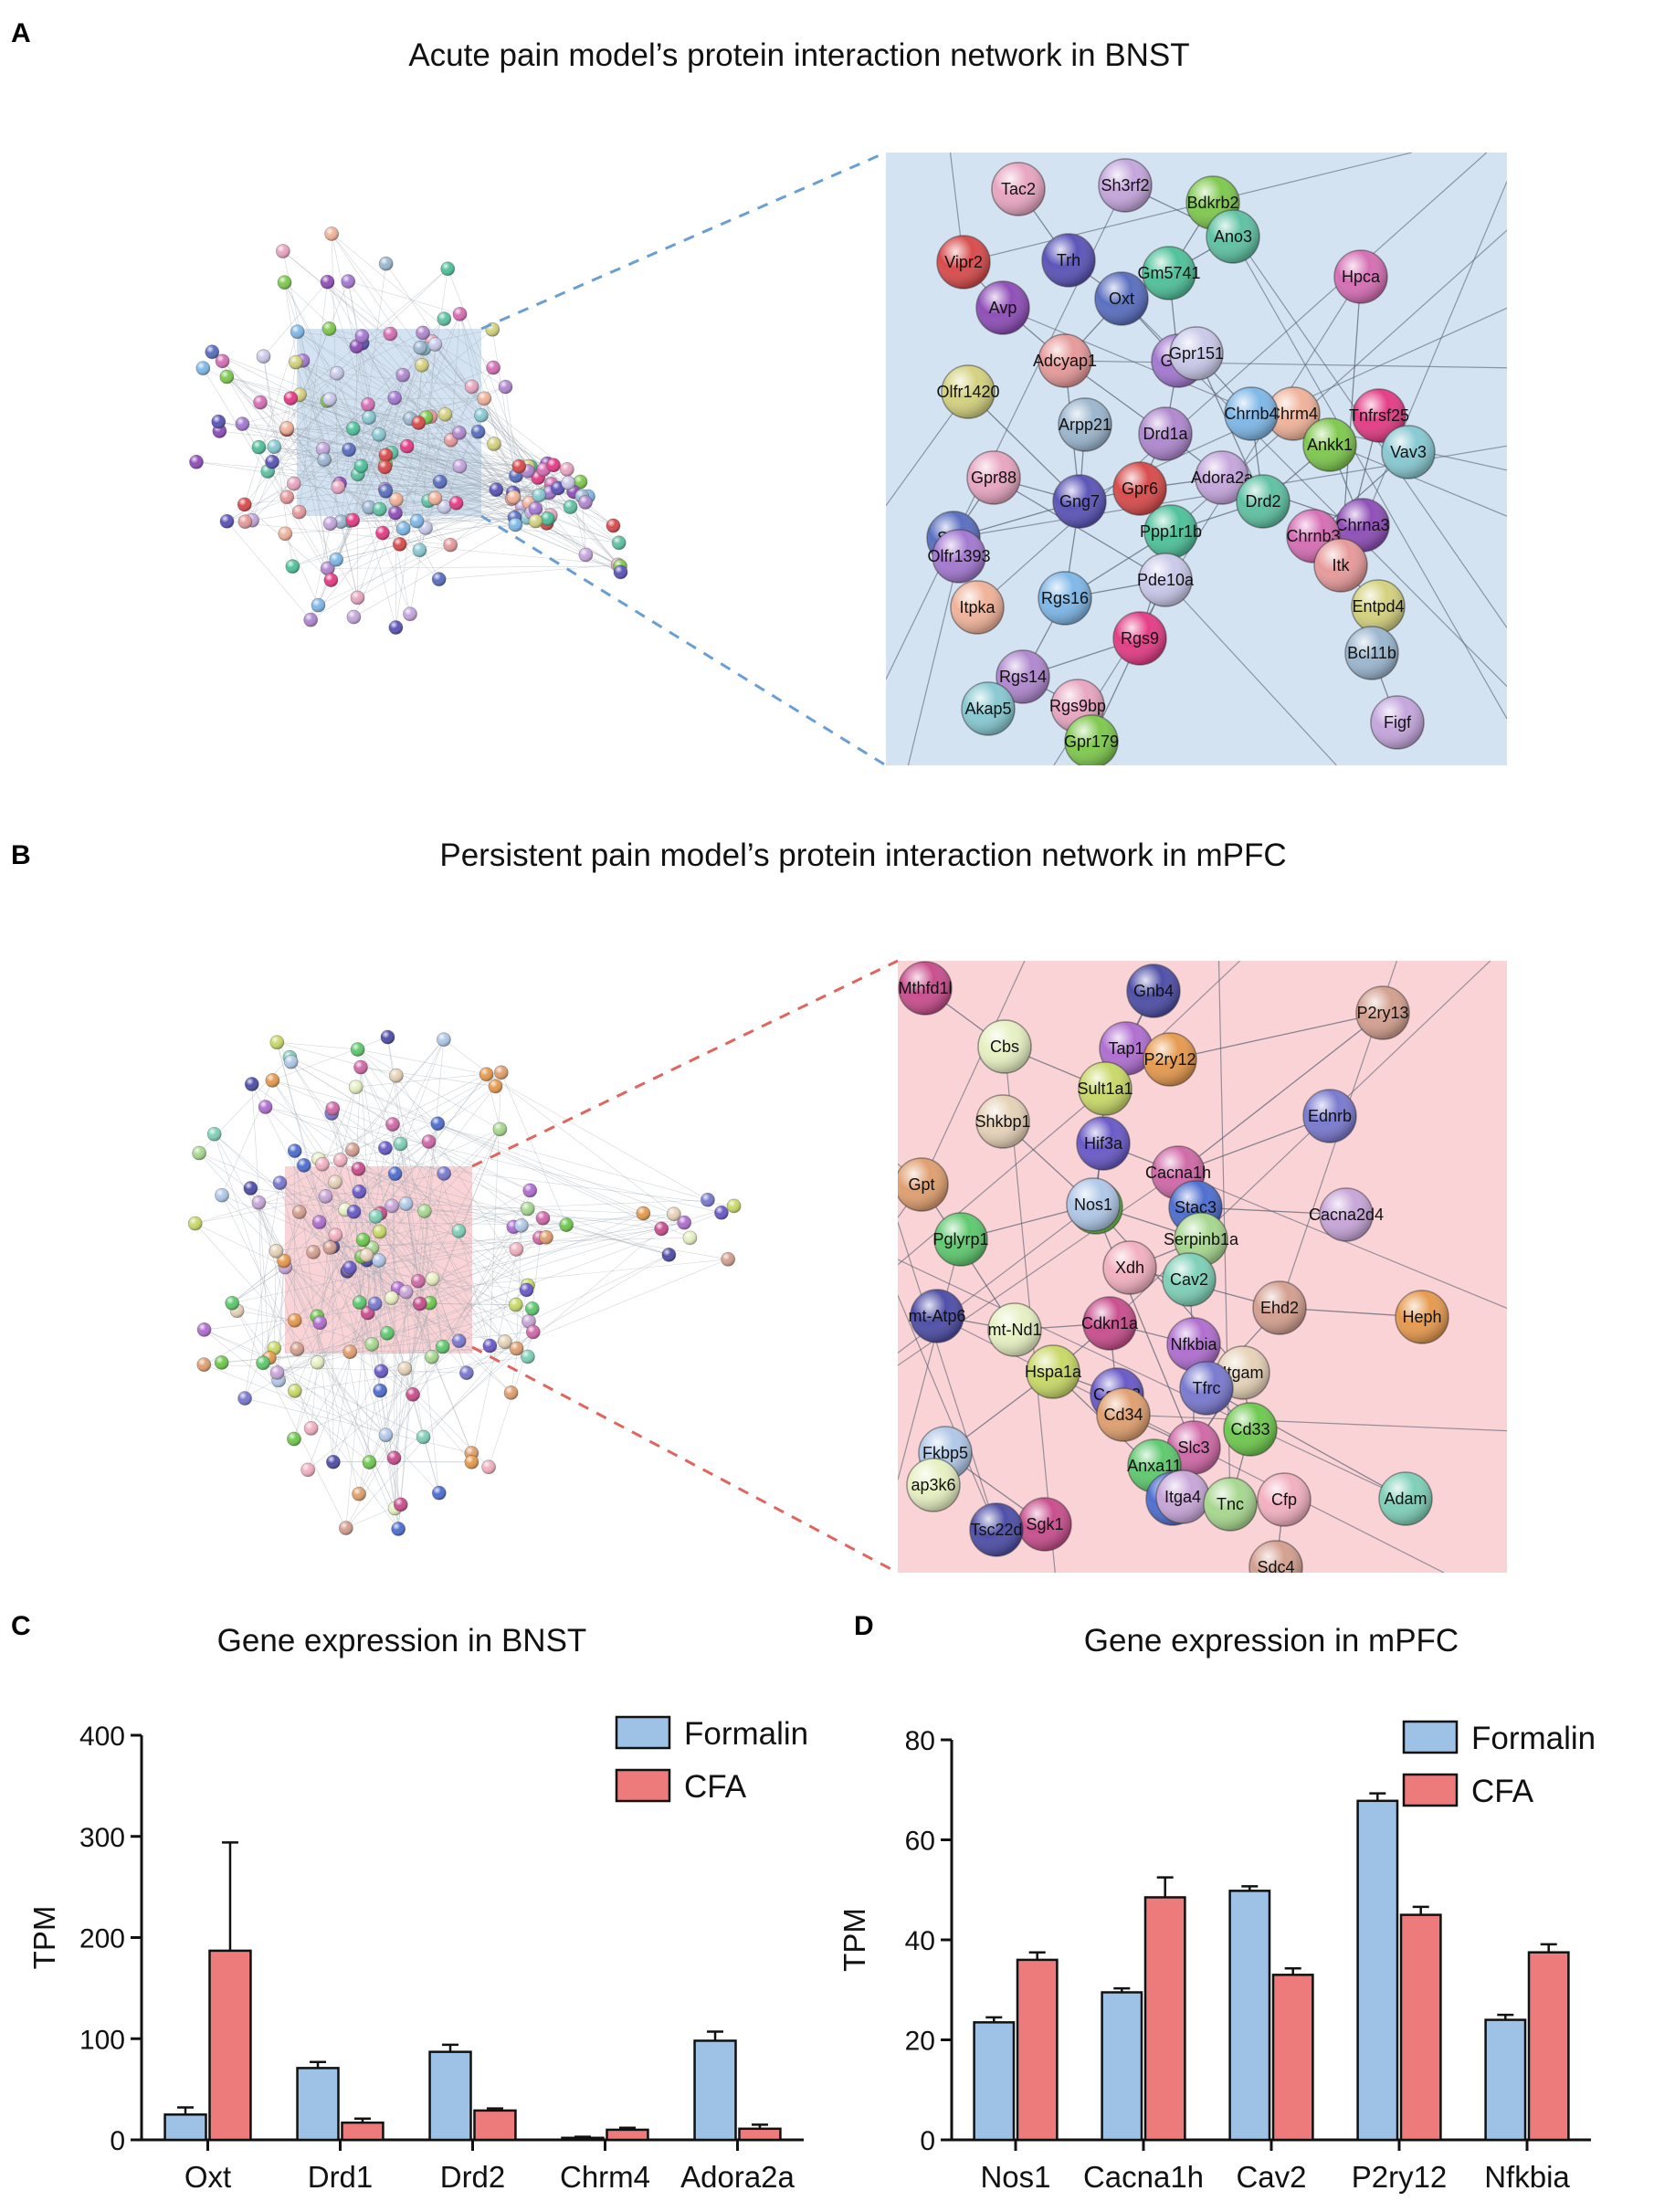  I want to click on node-label: Tap1, so click(1125, 1049).